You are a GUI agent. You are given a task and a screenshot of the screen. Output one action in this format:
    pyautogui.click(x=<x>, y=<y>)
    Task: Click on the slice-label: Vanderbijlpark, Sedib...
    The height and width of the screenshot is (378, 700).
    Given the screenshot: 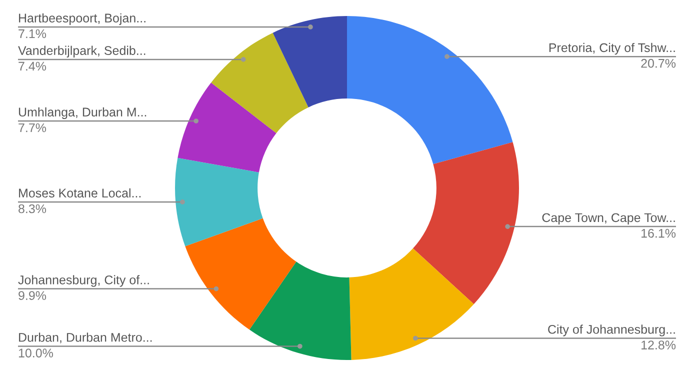 What is the action you would take?
    pyautogui.click(x=82, y=52)
    